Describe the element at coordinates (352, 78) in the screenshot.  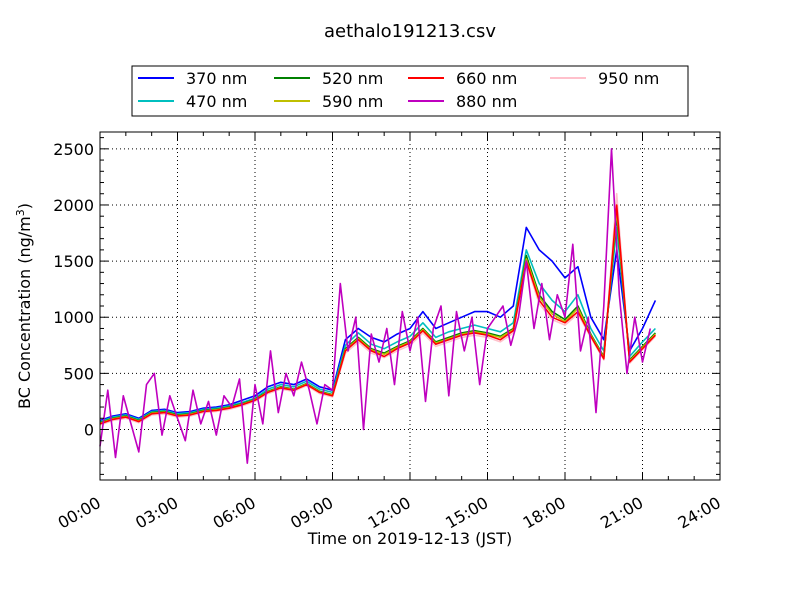
I see `legend-label: 520 nm` at that location.